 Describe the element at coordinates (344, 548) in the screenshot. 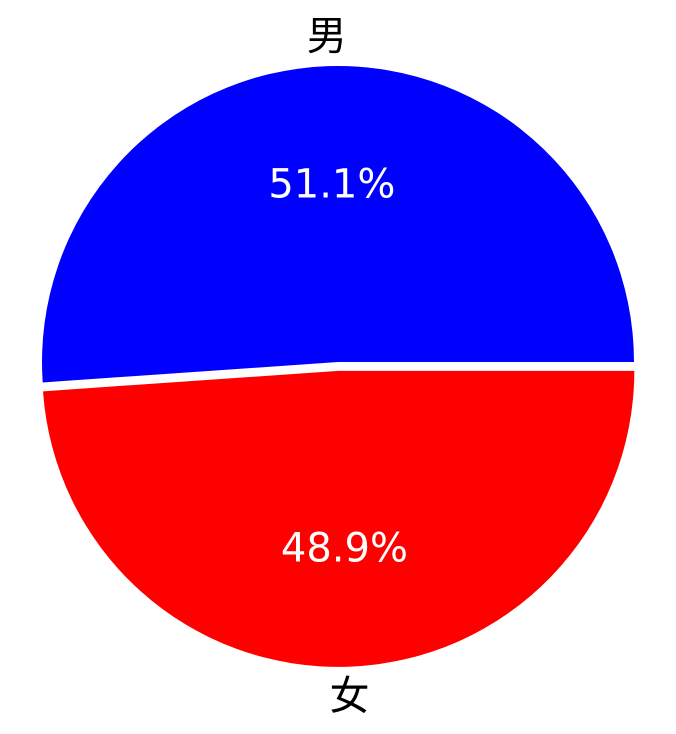

I see `pie-percent-label: 48.9%` at that location.